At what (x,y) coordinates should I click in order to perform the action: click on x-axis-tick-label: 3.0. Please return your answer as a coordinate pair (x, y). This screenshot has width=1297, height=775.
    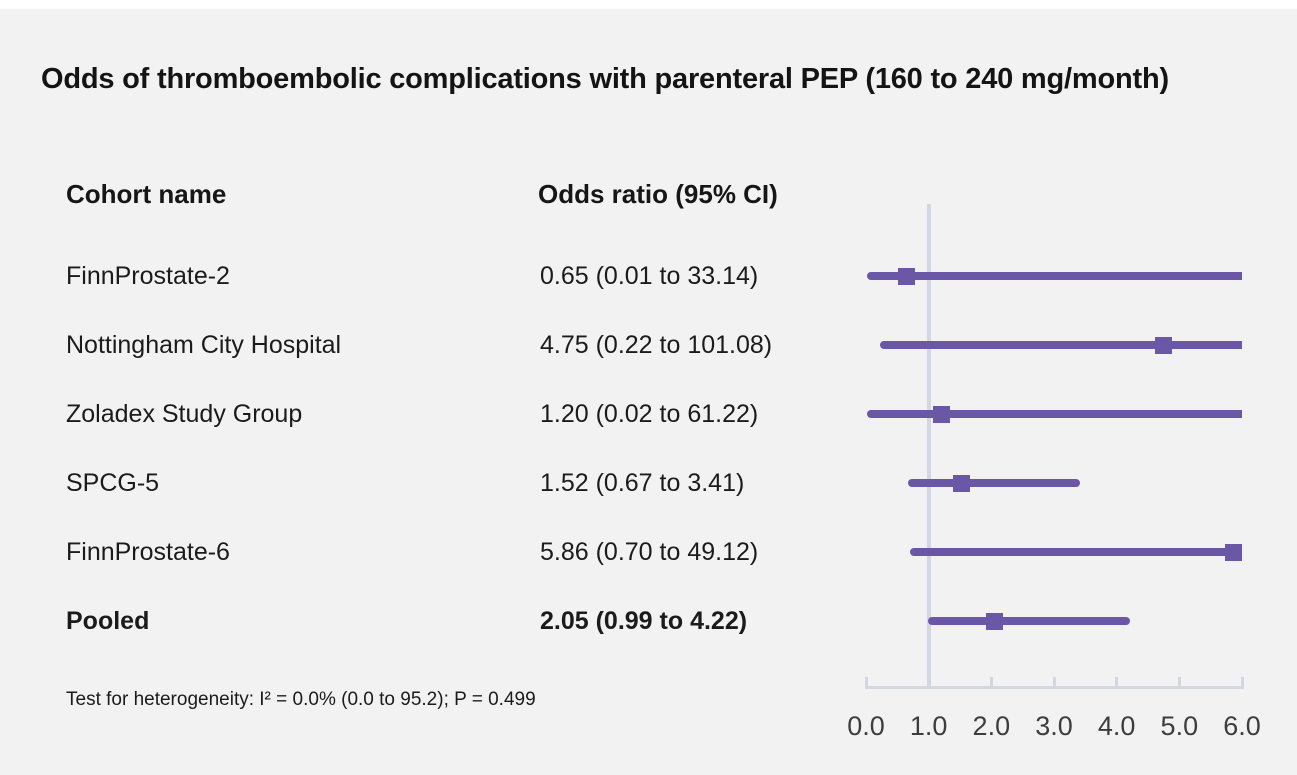
    Looking at the image, I should click on (1054, 726).